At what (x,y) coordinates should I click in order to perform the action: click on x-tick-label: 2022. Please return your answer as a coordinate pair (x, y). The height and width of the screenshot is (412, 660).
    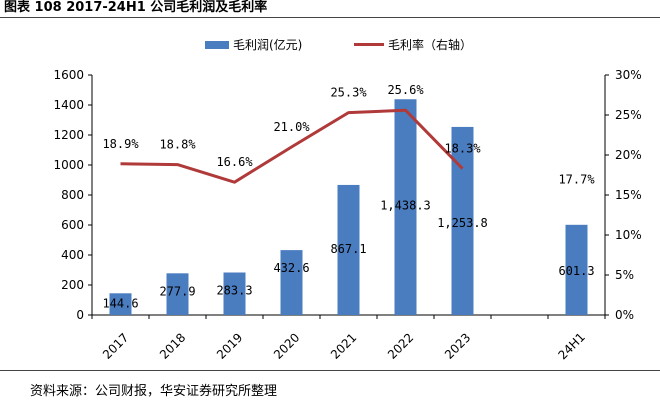
    Looking at the image, I should click on (400, 345).